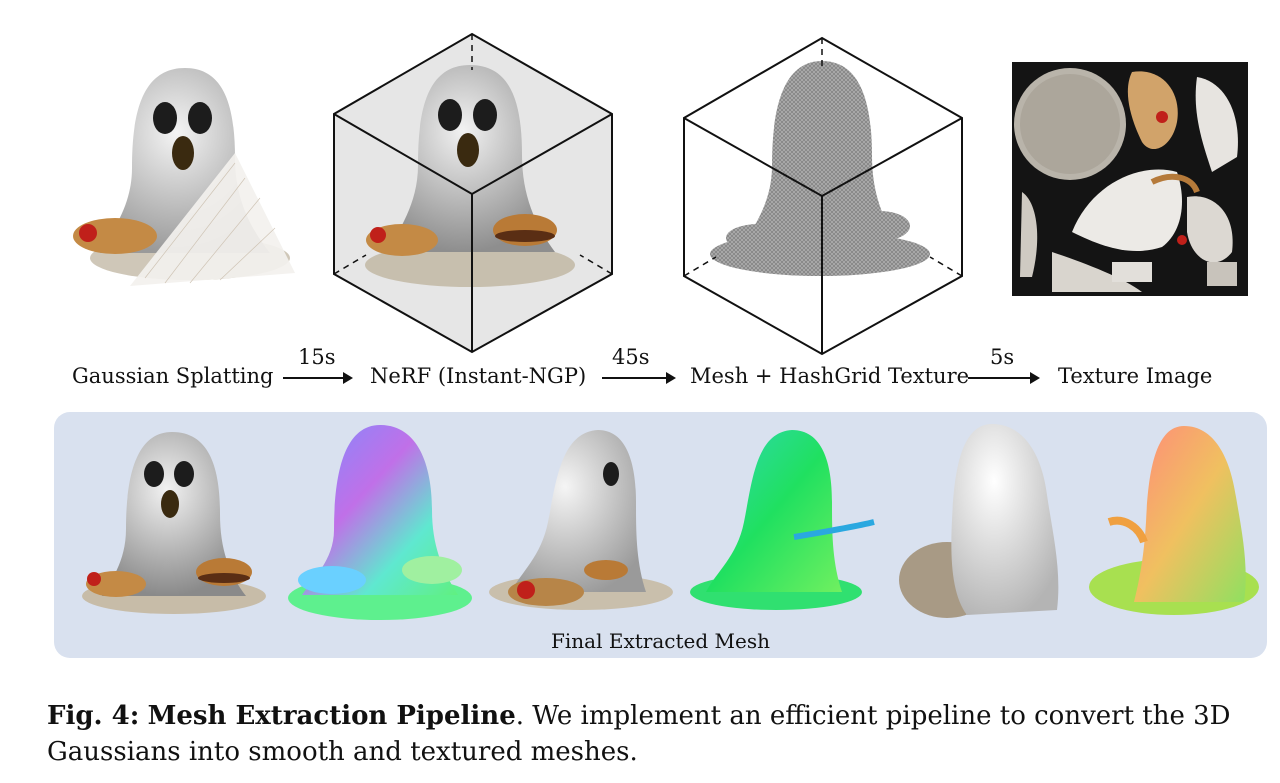  I want to click on caption-fig-label: Fig. 4:, so click(93, 716).